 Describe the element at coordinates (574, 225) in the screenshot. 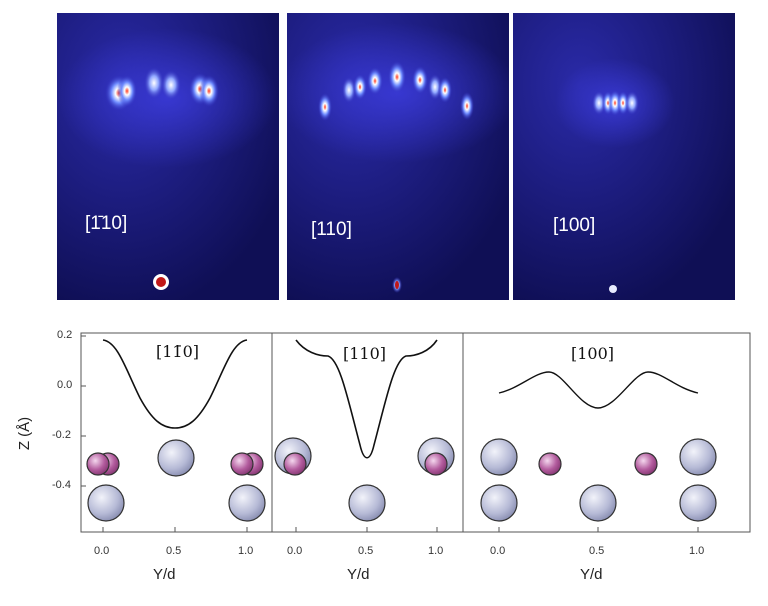

I see `panel-label: [100]` at that location.